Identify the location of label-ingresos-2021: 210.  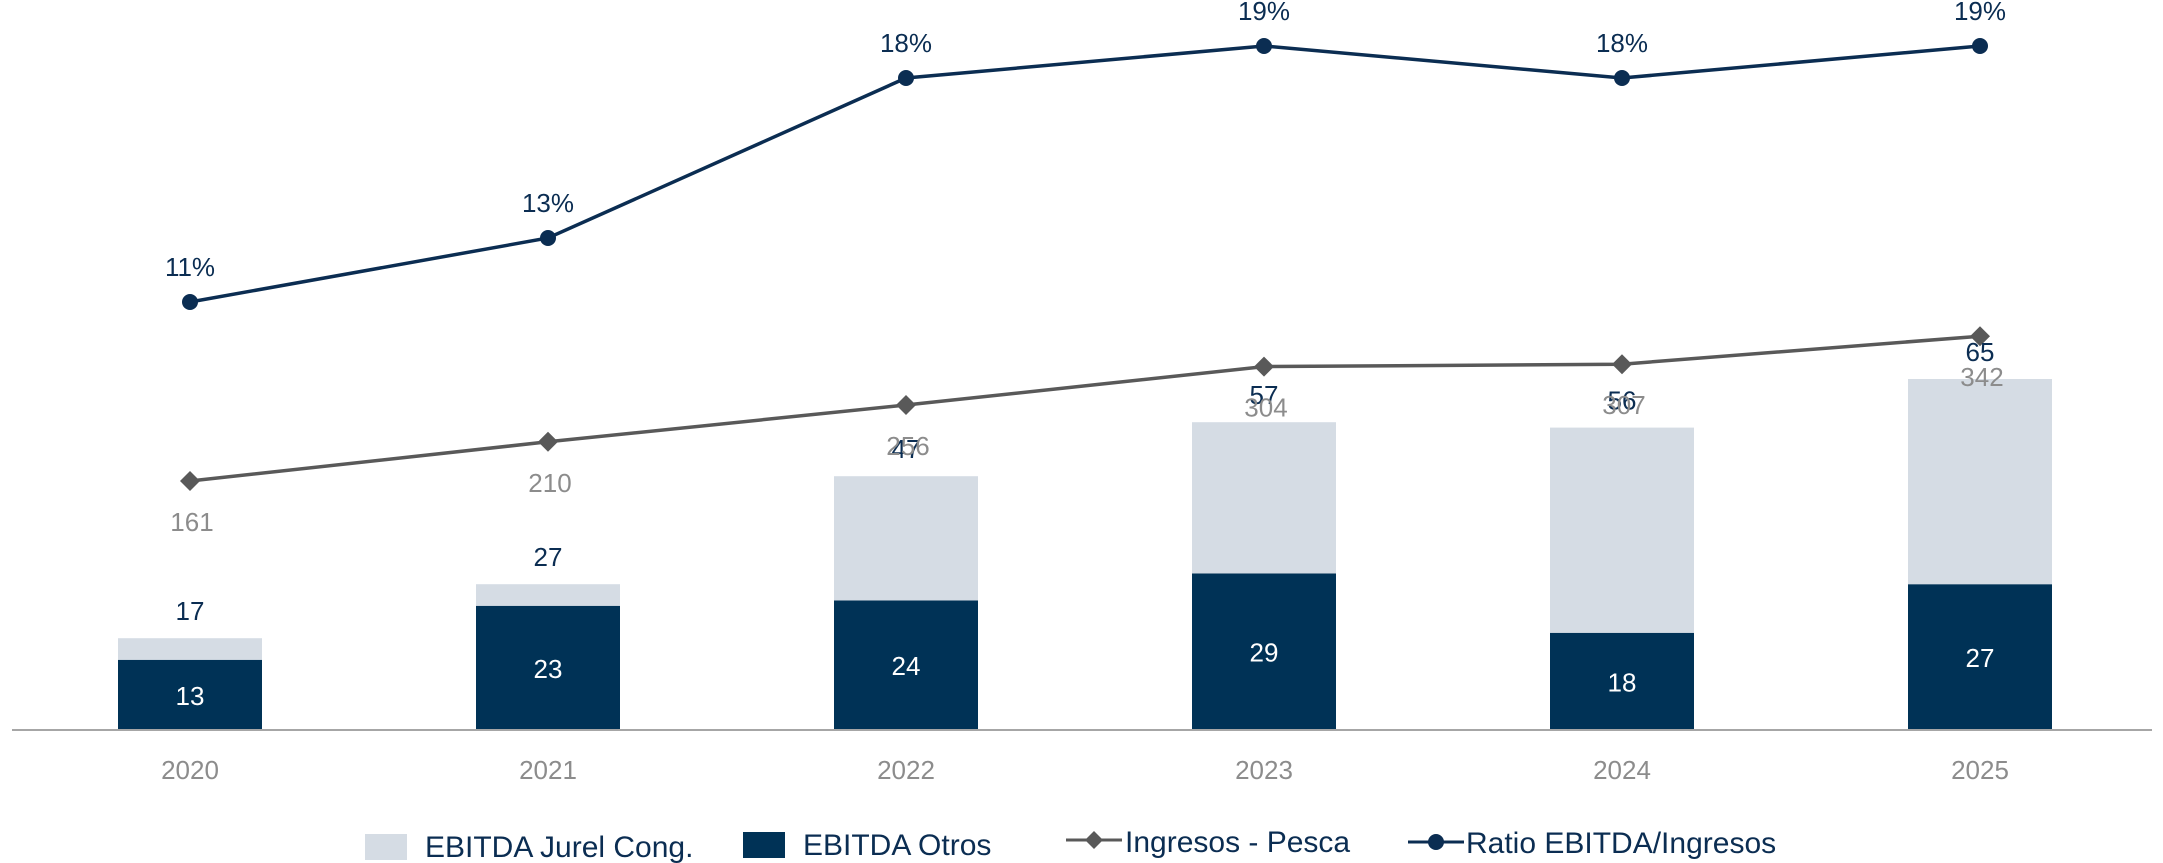
(549, 483).